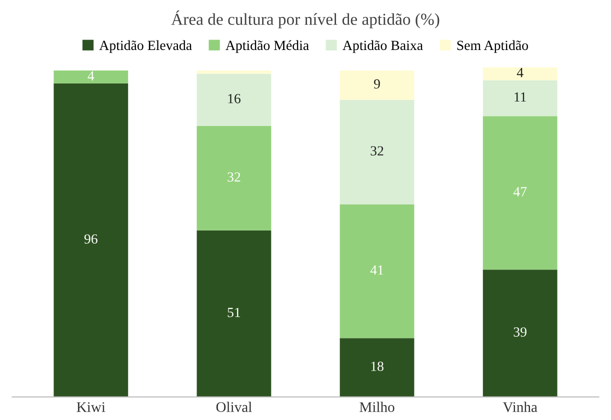  I want to click on data-label: 47, so click(520, 191).